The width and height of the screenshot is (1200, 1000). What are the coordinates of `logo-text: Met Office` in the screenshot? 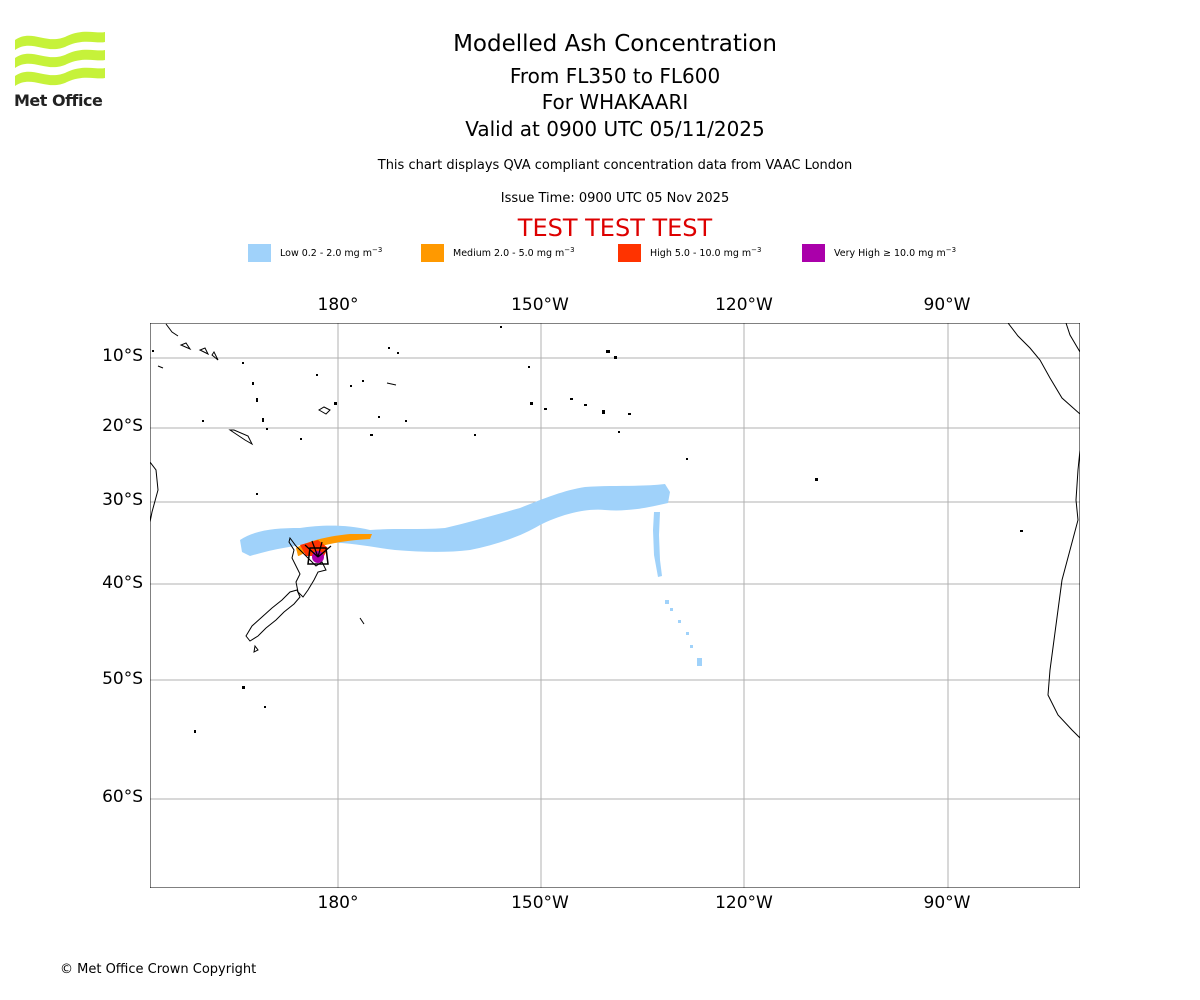 It's located at (58, 100).